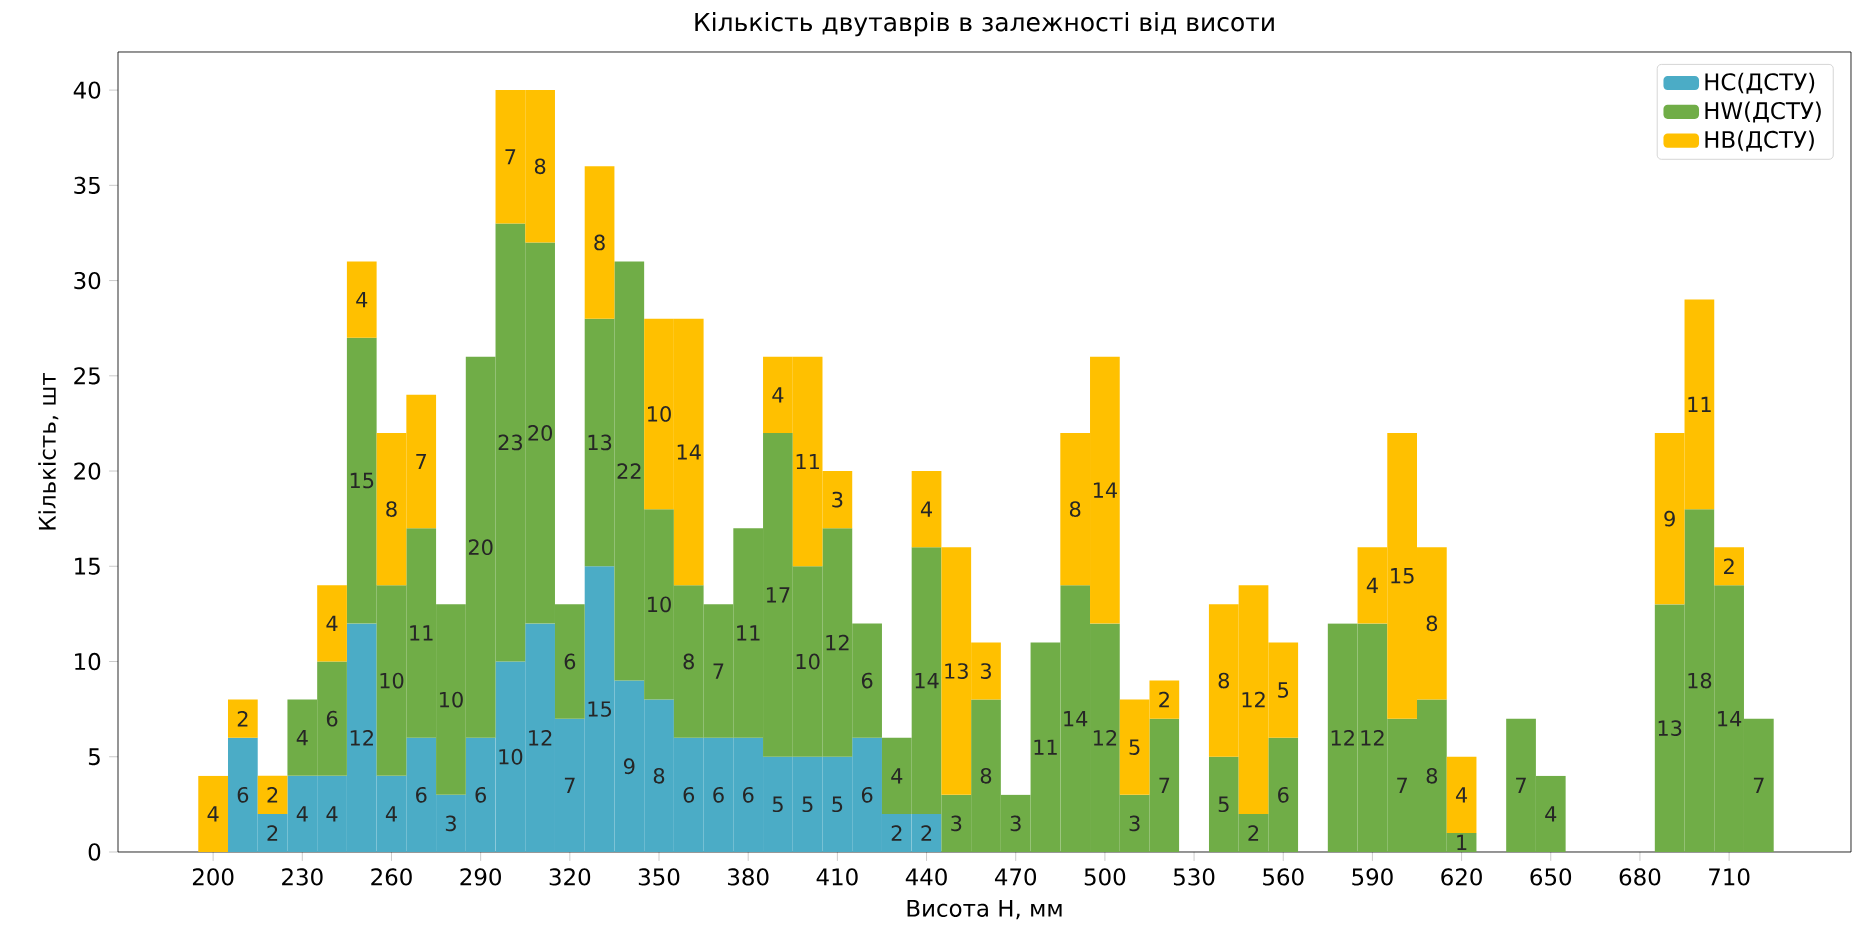  Describe the element at coordinates (87, 471) in the screenshot. I see `y-tick-label: 20` at that location.